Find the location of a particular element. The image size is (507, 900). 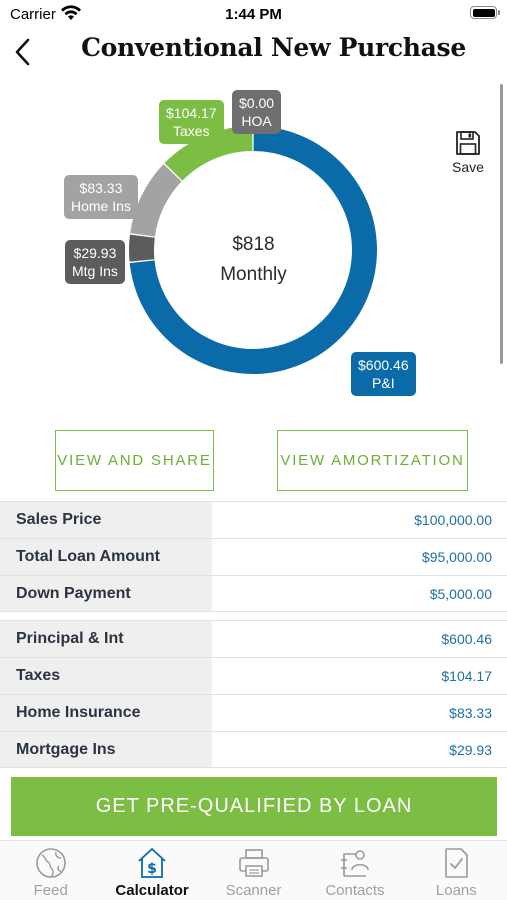

slice-label-hoa: $0.00 HOA is located at coordinates (257, 112).